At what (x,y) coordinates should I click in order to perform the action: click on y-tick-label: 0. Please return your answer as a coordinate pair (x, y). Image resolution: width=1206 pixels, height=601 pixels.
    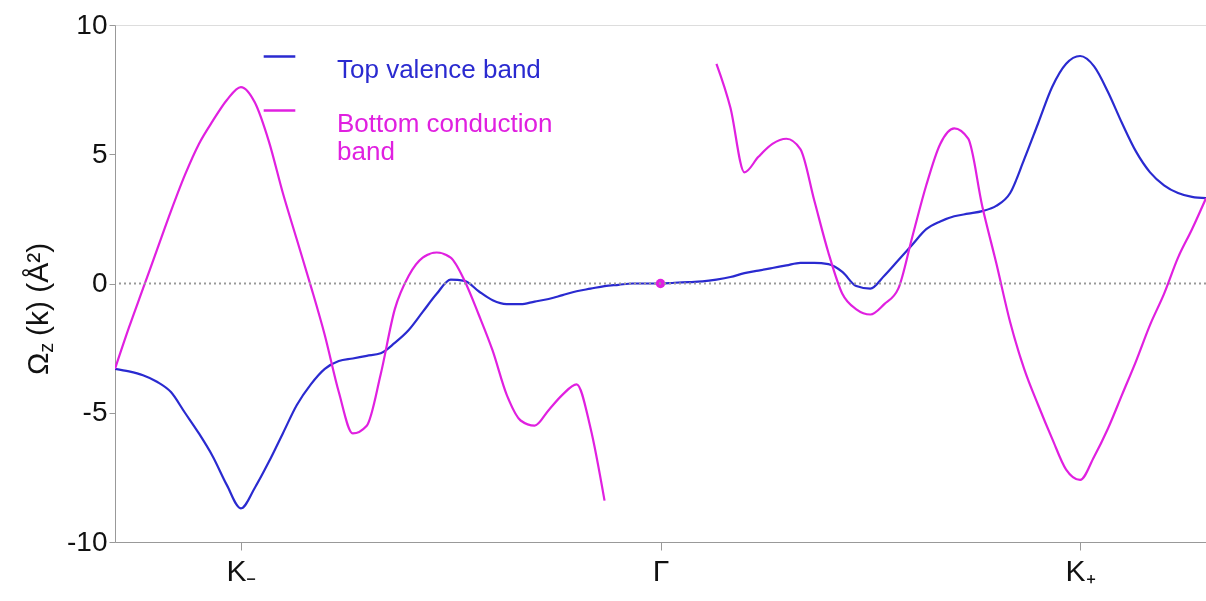
    Looking at the image, I should click on (99, 282).